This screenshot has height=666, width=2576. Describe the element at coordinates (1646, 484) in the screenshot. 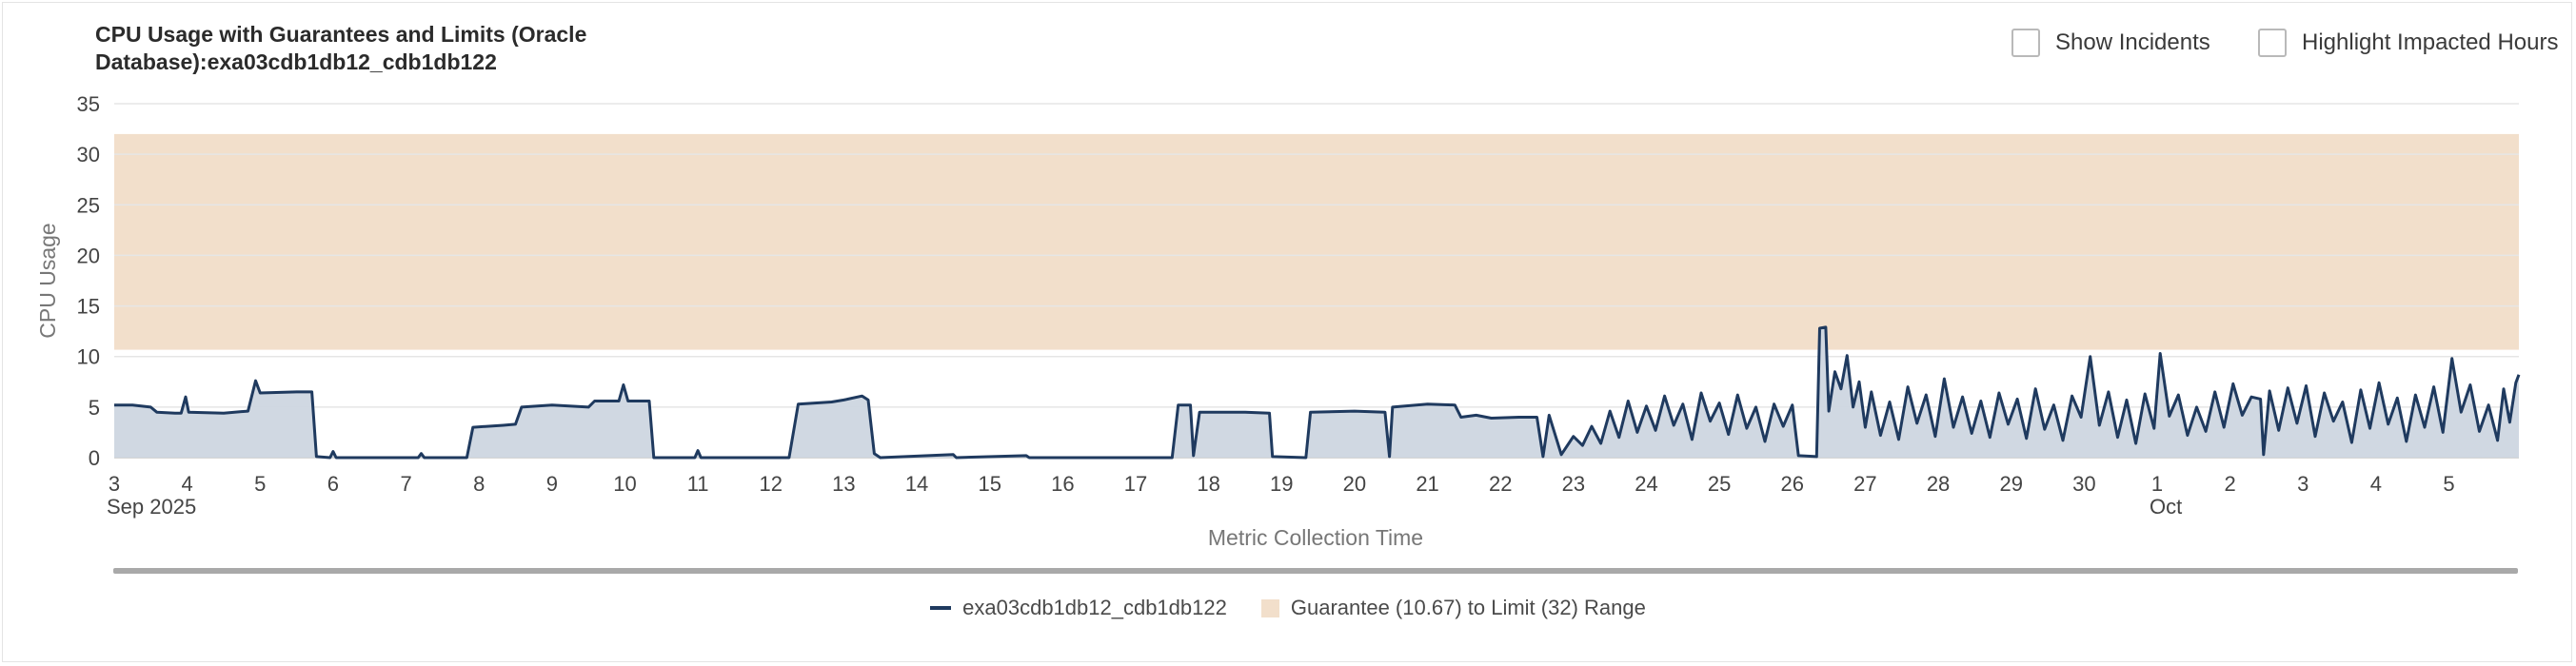

I see `x-tick-label: 24` at that location.